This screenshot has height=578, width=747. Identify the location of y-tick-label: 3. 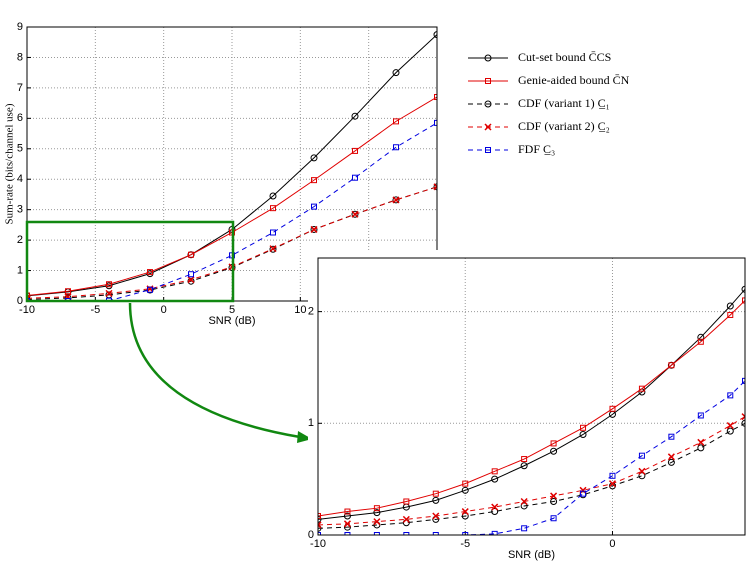
(20, 210).